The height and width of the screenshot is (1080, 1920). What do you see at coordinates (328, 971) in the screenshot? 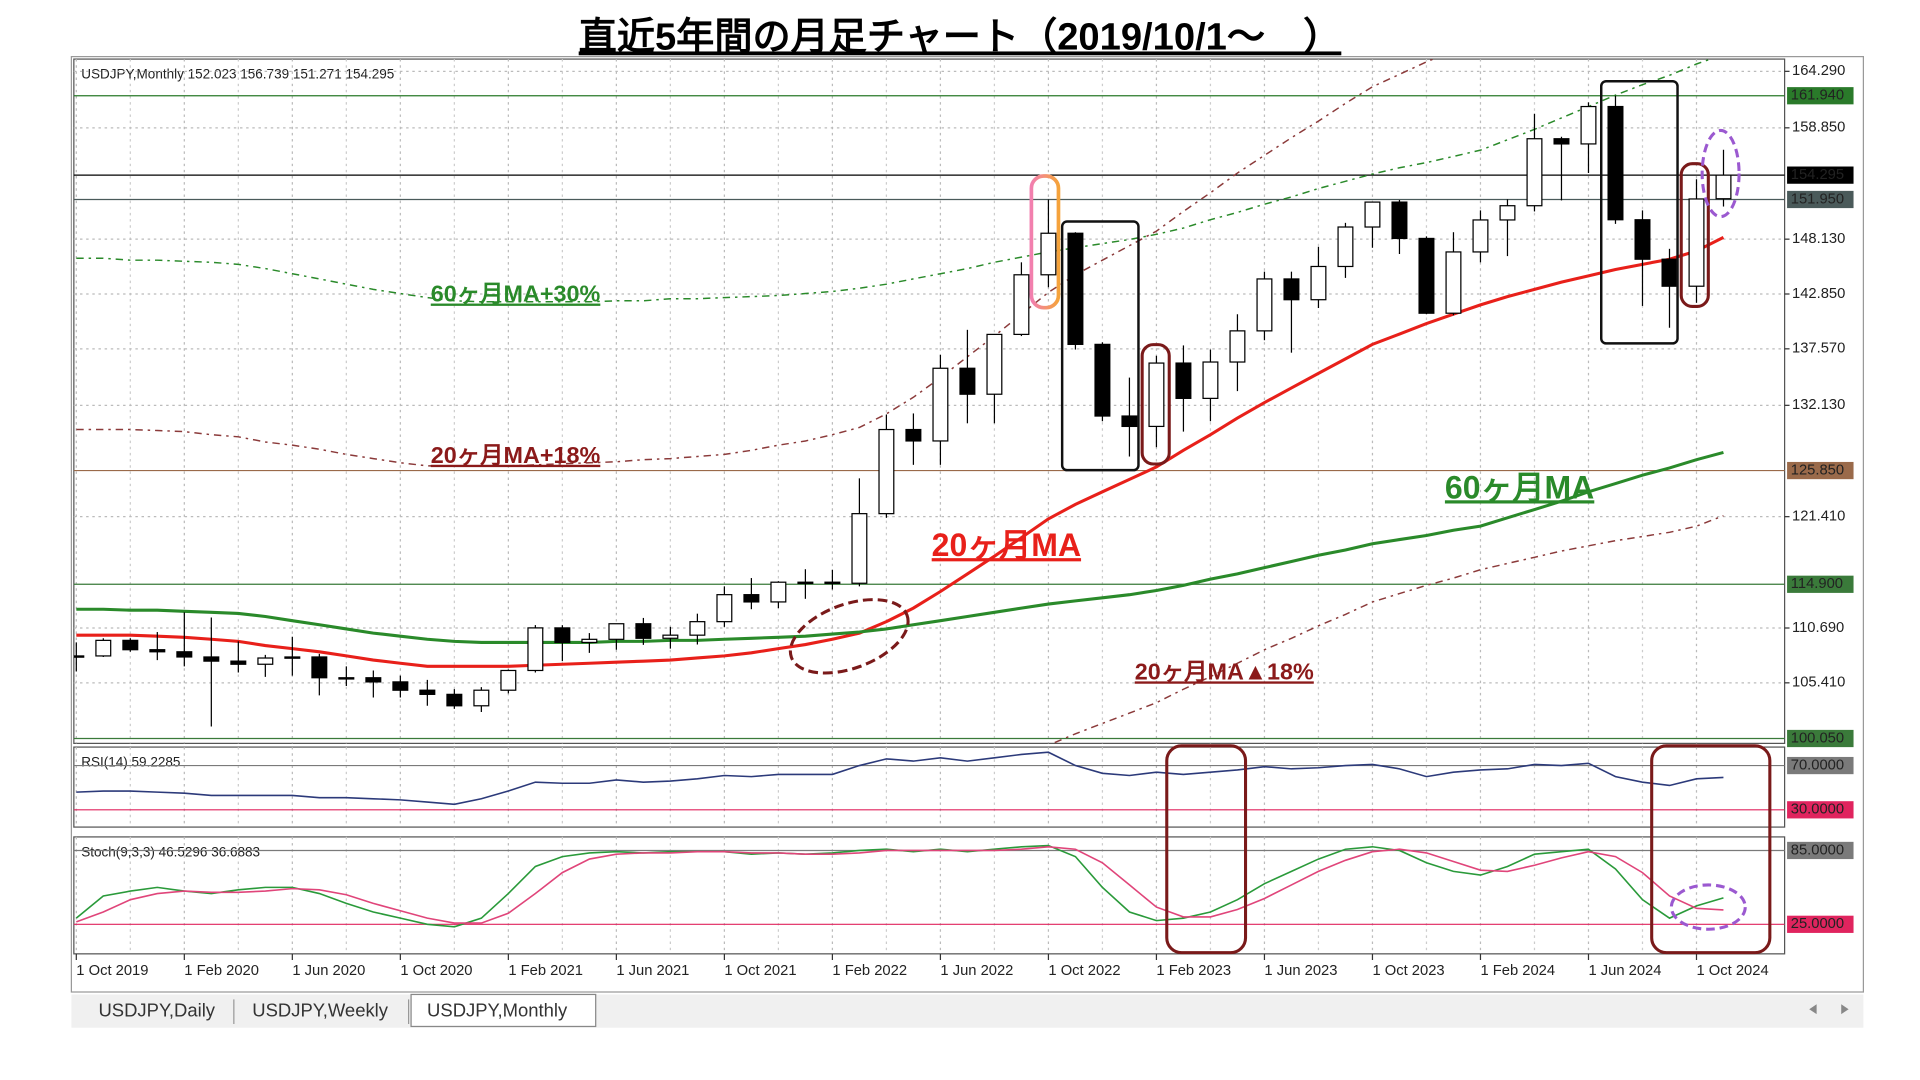
I see `x-tick-label: 1 Jun 2020` at bounding box center [328, 971].